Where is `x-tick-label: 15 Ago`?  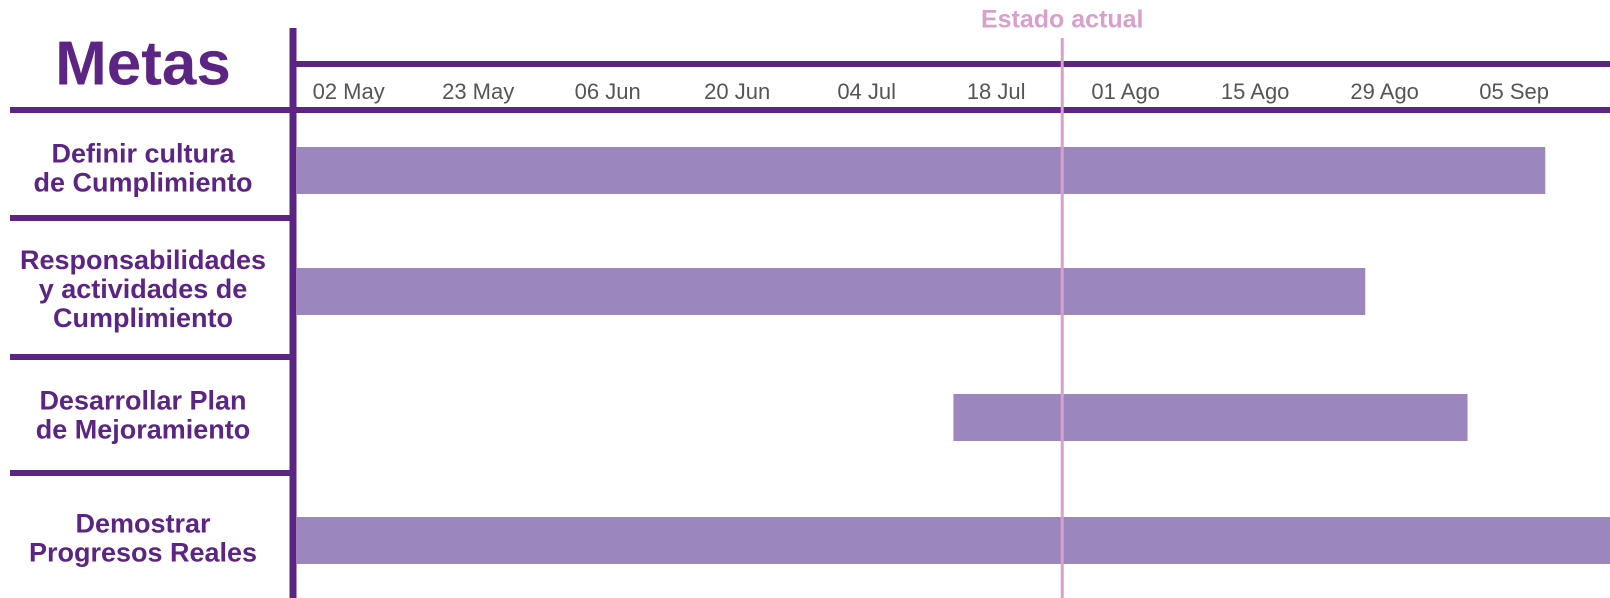
x-tick-label: 15 Ago is located at coordinates (1255, 91).